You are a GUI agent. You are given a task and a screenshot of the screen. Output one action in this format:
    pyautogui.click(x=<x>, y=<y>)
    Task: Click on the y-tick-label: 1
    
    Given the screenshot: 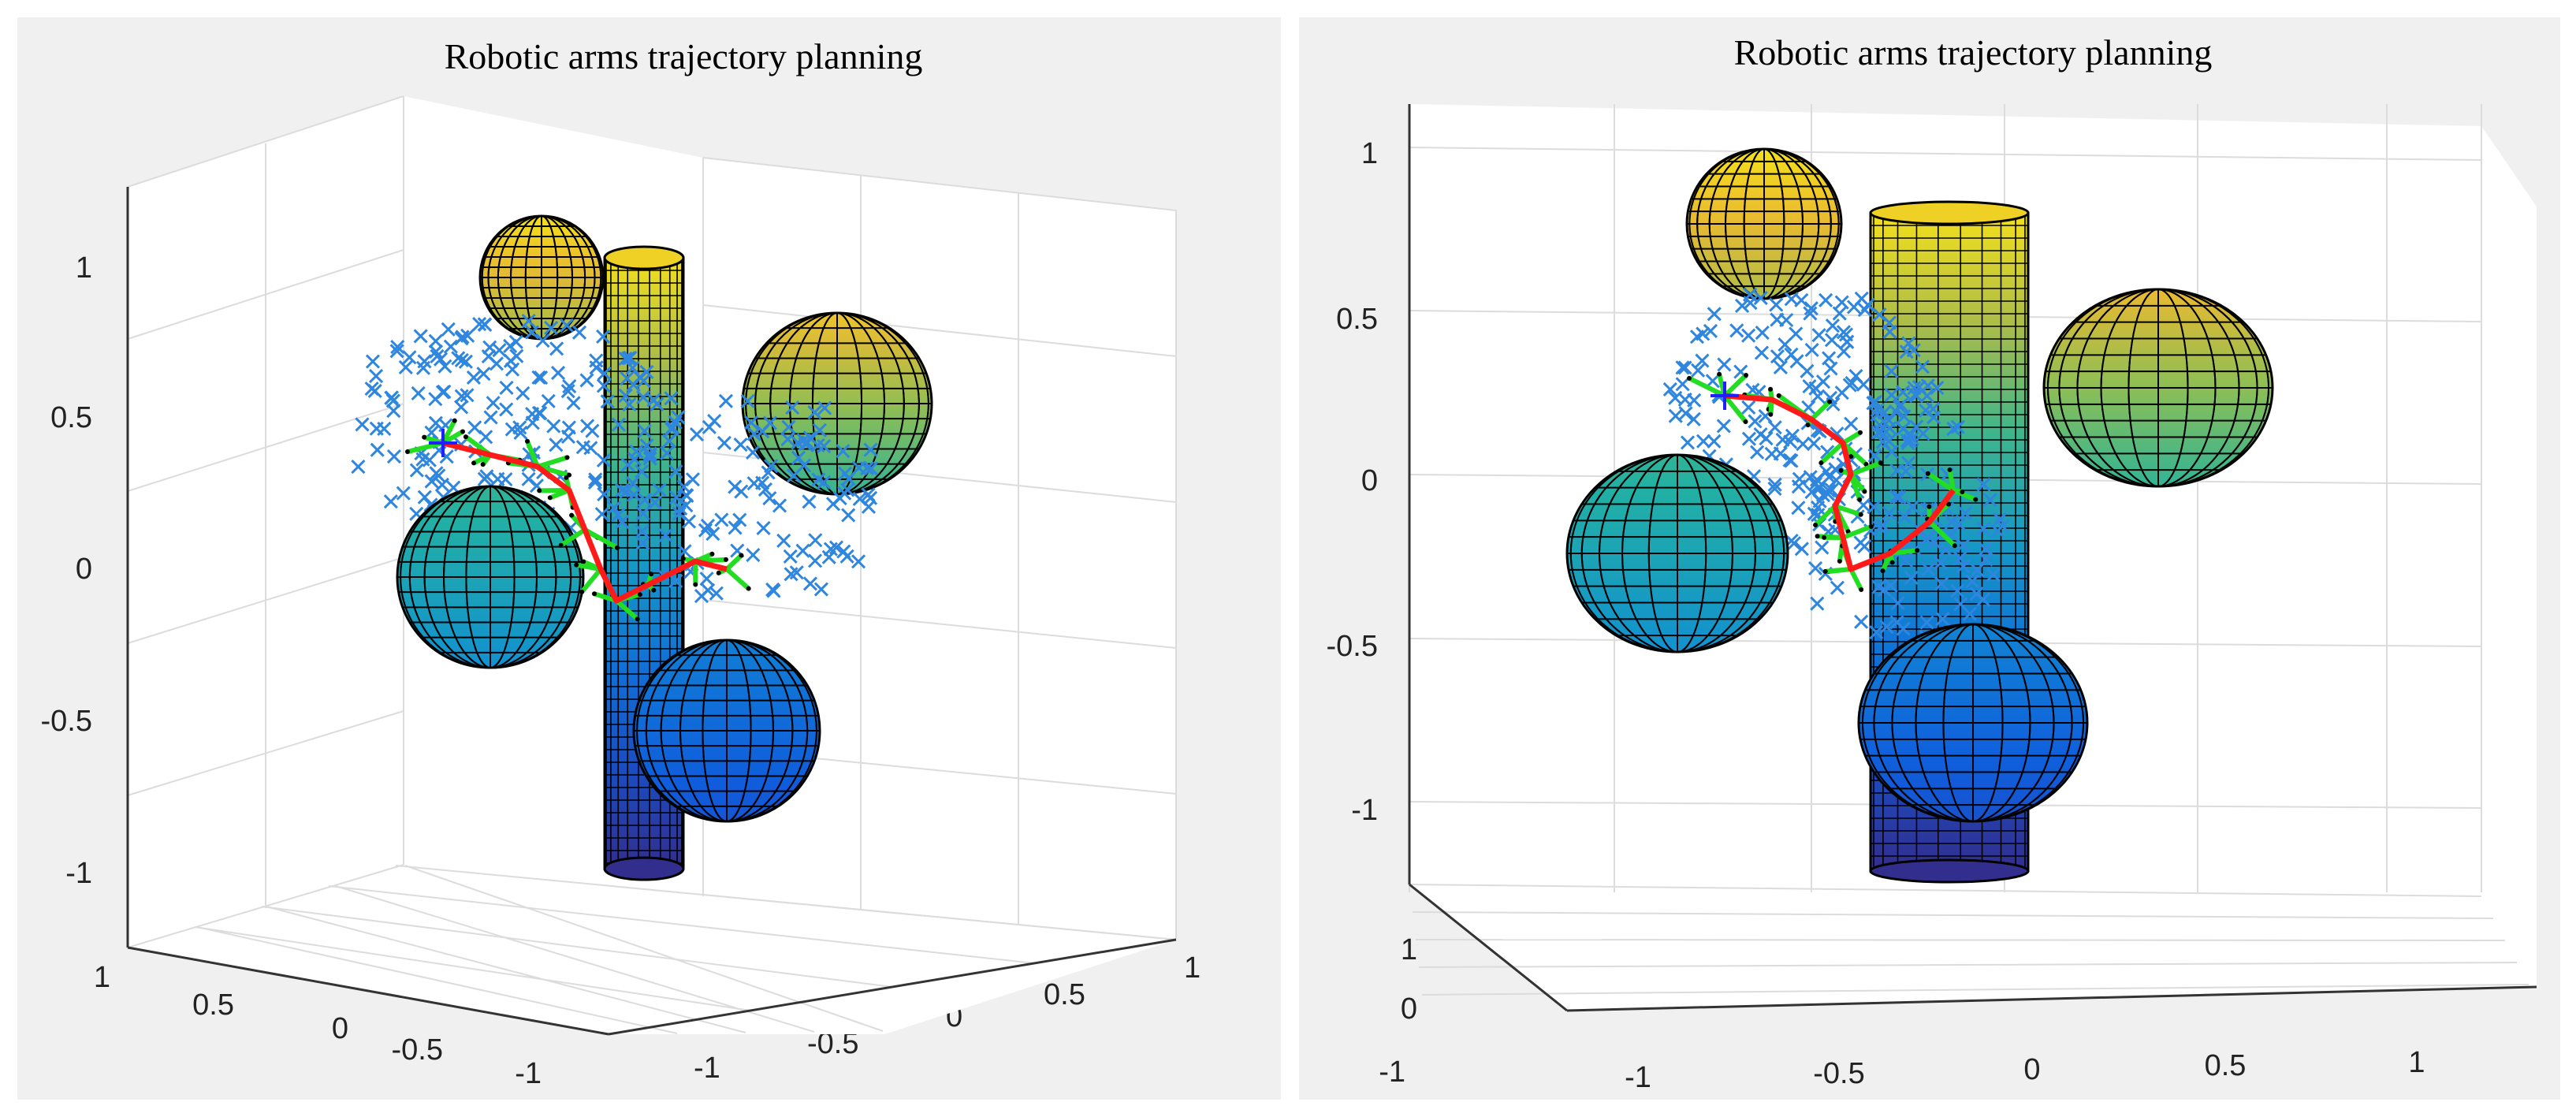 What is the action you would take?
    pyautogui.click(x=102, y=977)
    